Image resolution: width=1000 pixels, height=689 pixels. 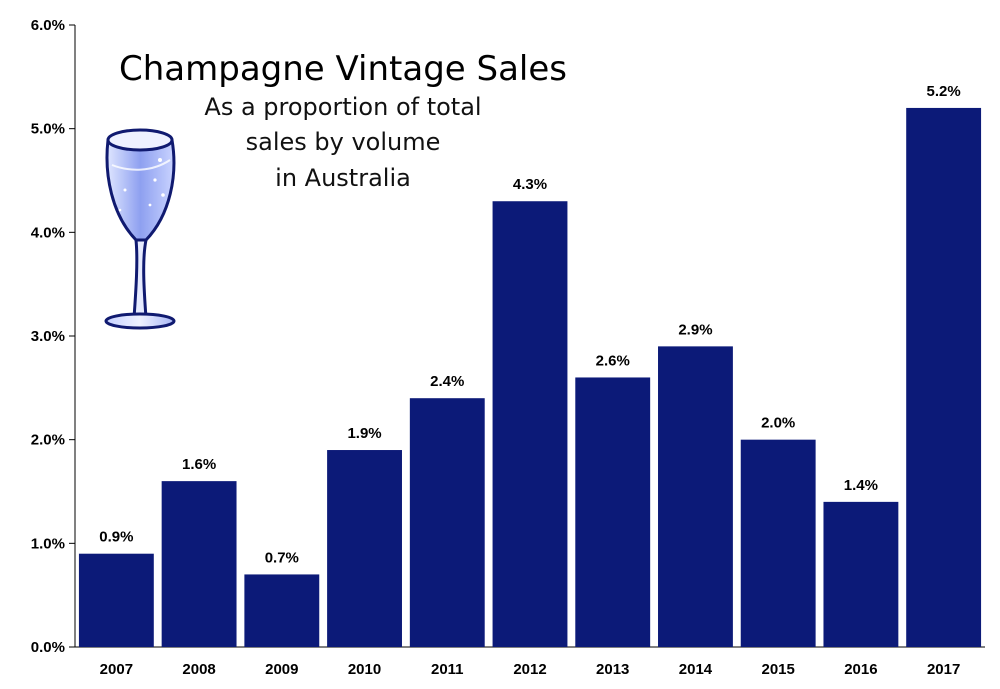 What do you see at coordinates (48, 543) in the screenshot?
I see `y-tick-label: 1.0%` at bounding box center [48, 543].